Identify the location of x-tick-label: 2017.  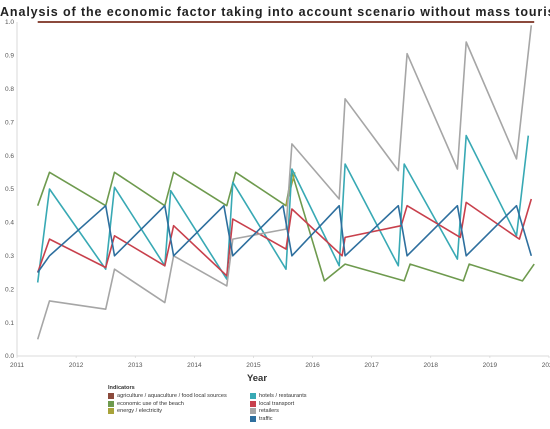
(371, 365).